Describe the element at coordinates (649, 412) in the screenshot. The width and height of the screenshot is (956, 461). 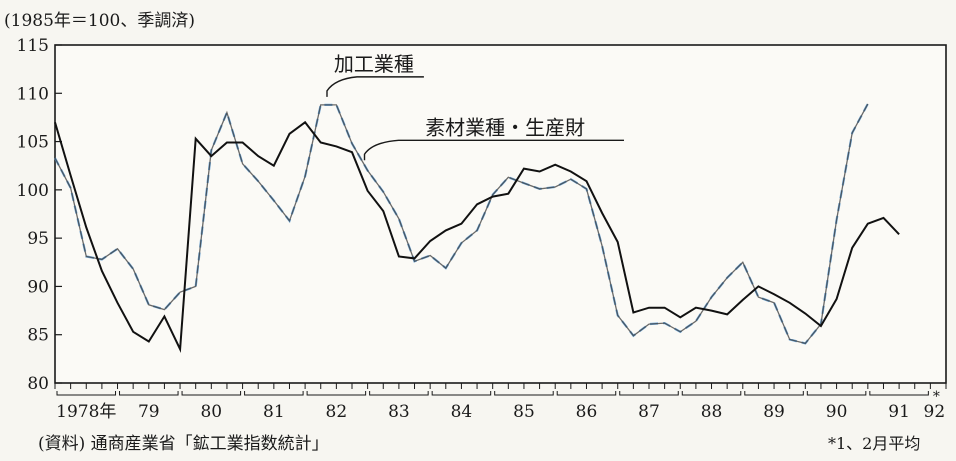
I see `x-tick-label: 87` at that location.